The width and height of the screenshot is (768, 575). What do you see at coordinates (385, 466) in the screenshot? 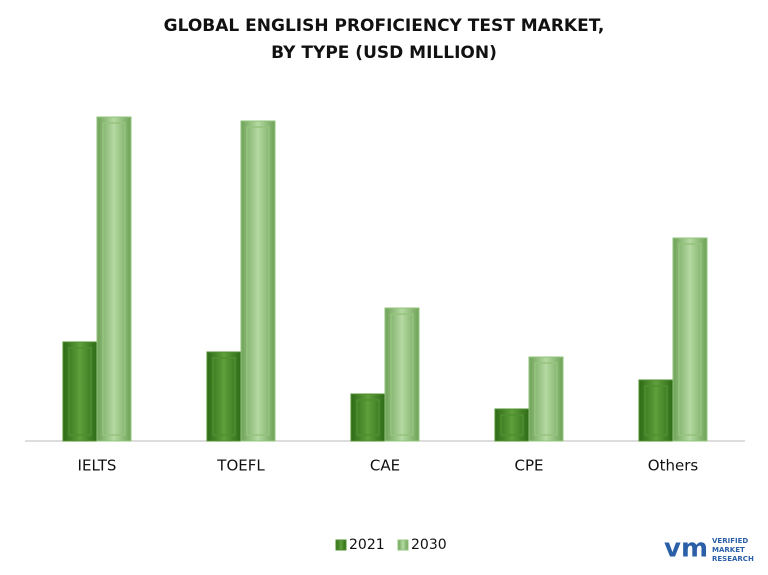
I see `x-tick-label: CAE` at bounding box center [385, 466].